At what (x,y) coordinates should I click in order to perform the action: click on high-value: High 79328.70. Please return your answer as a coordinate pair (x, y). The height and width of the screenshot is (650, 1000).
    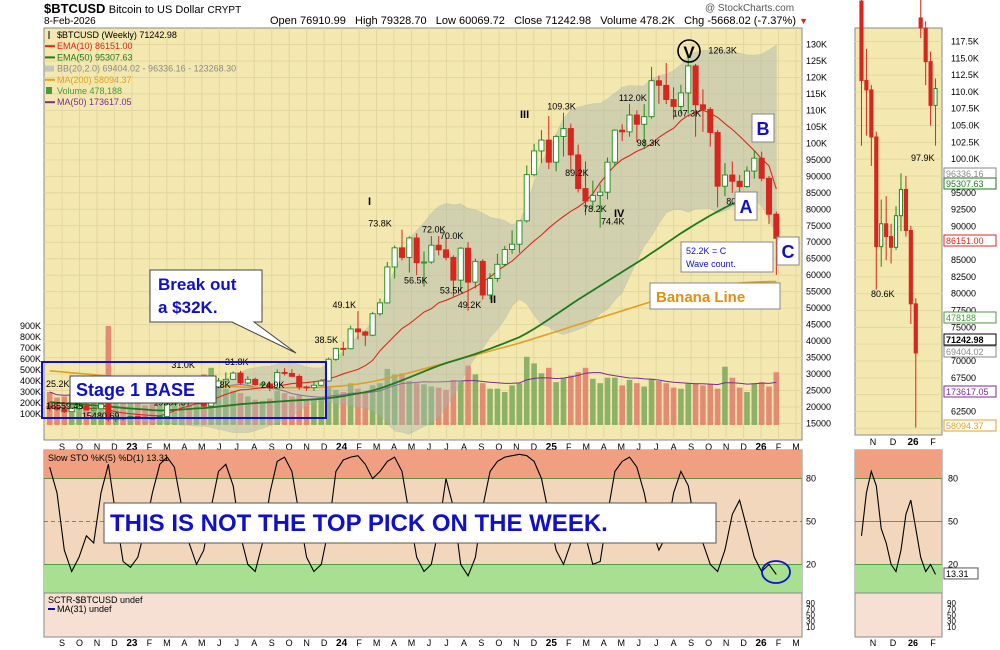
    Looking at the image, I should click on (391, 21).